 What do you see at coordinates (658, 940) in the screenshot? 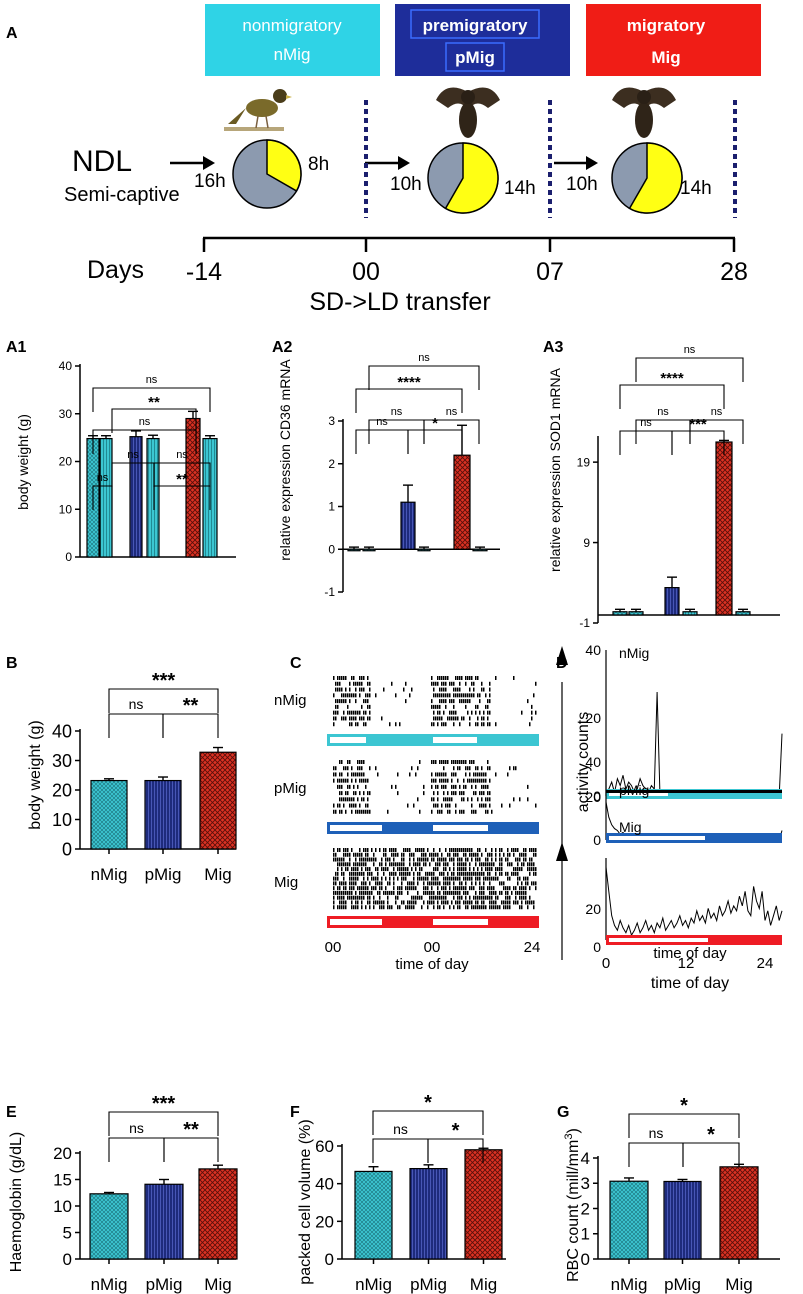
I see `light-phase` at bounding box center [658, 940].